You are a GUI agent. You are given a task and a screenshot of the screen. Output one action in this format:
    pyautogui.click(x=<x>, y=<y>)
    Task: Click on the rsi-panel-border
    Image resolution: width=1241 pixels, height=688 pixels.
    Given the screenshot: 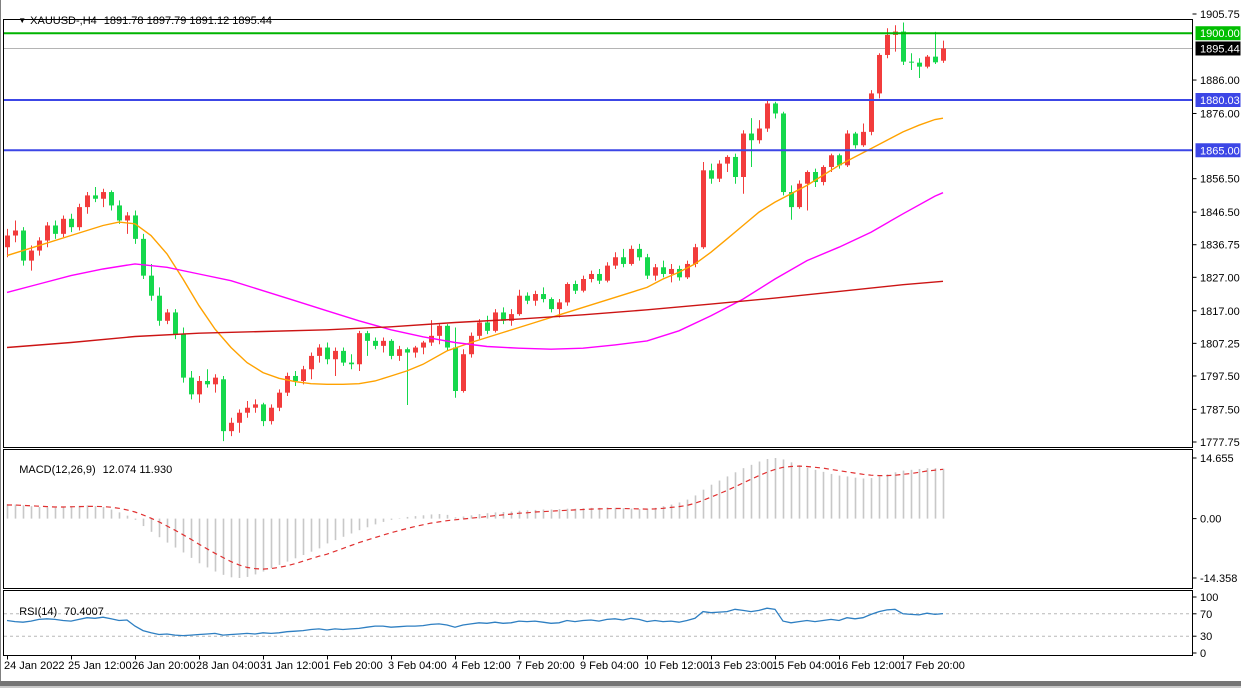 What is the action you would take?
    pyautogui.click(x=598, y=623)
    